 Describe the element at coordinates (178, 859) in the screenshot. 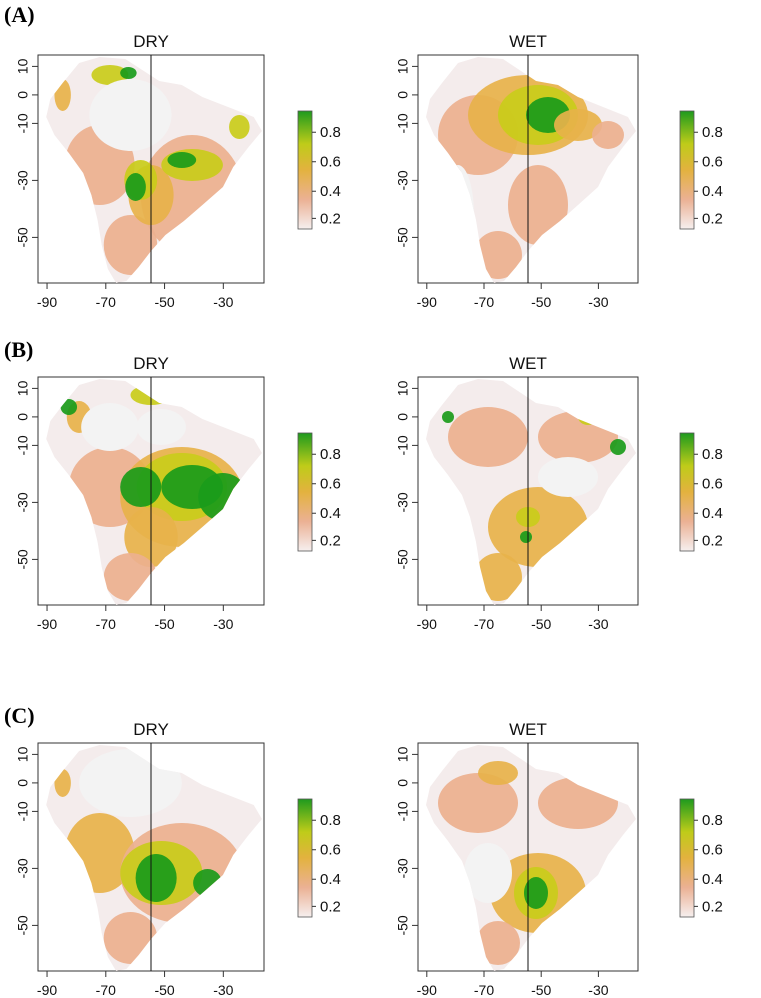

I see `map-c-dry: DRY 10 0 -10 -30 -50 -90 -70 -50 -30 0.8 0.6 0.4 0.2` at that location.